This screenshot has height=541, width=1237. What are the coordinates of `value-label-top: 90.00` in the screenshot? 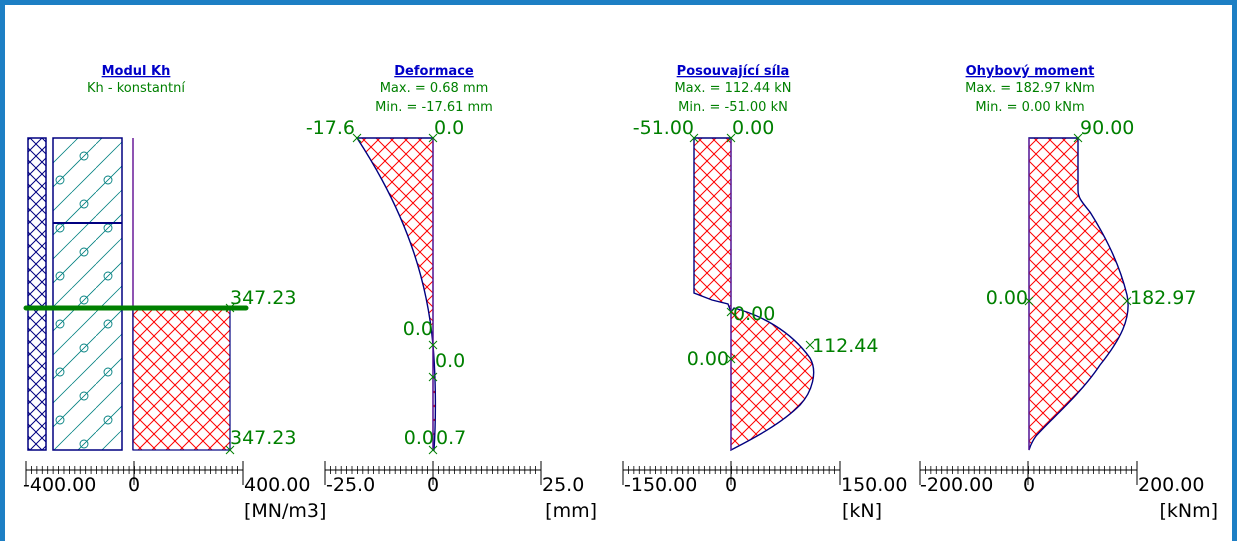 It's located at (1107, 128).